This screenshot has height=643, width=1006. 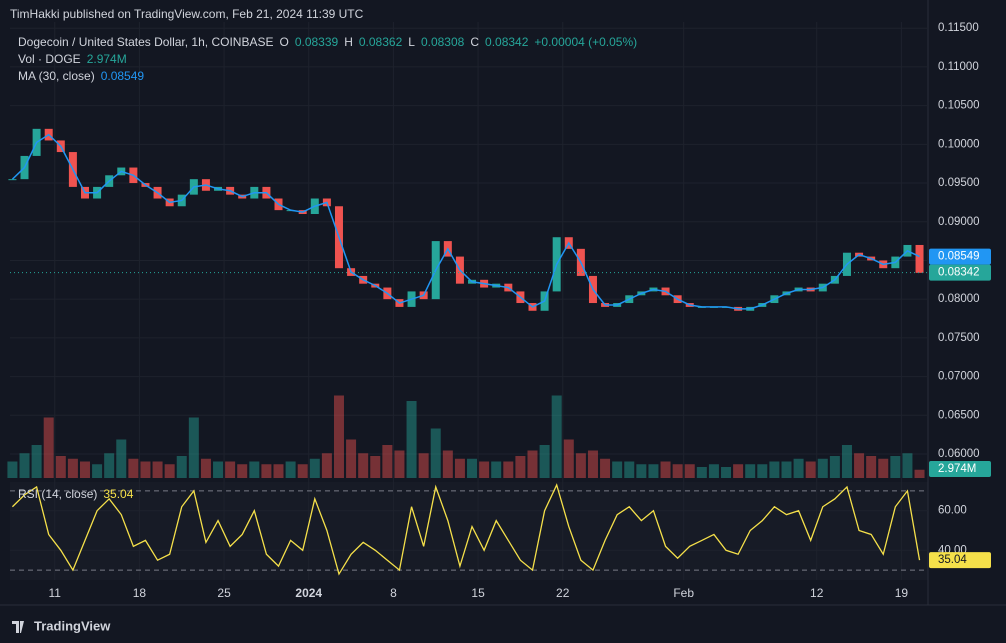 What do you see at coordinates (57, 494) in the screenshot?
I see `rsi-name: RSI (14, close)` at bounding box center [57, 494].